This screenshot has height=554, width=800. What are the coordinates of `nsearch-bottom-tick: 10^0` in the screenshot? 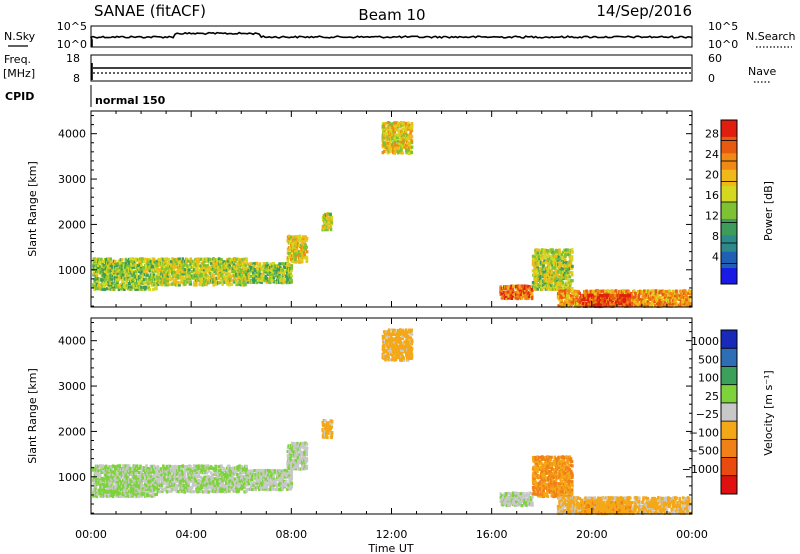 It's located at (723, 44).